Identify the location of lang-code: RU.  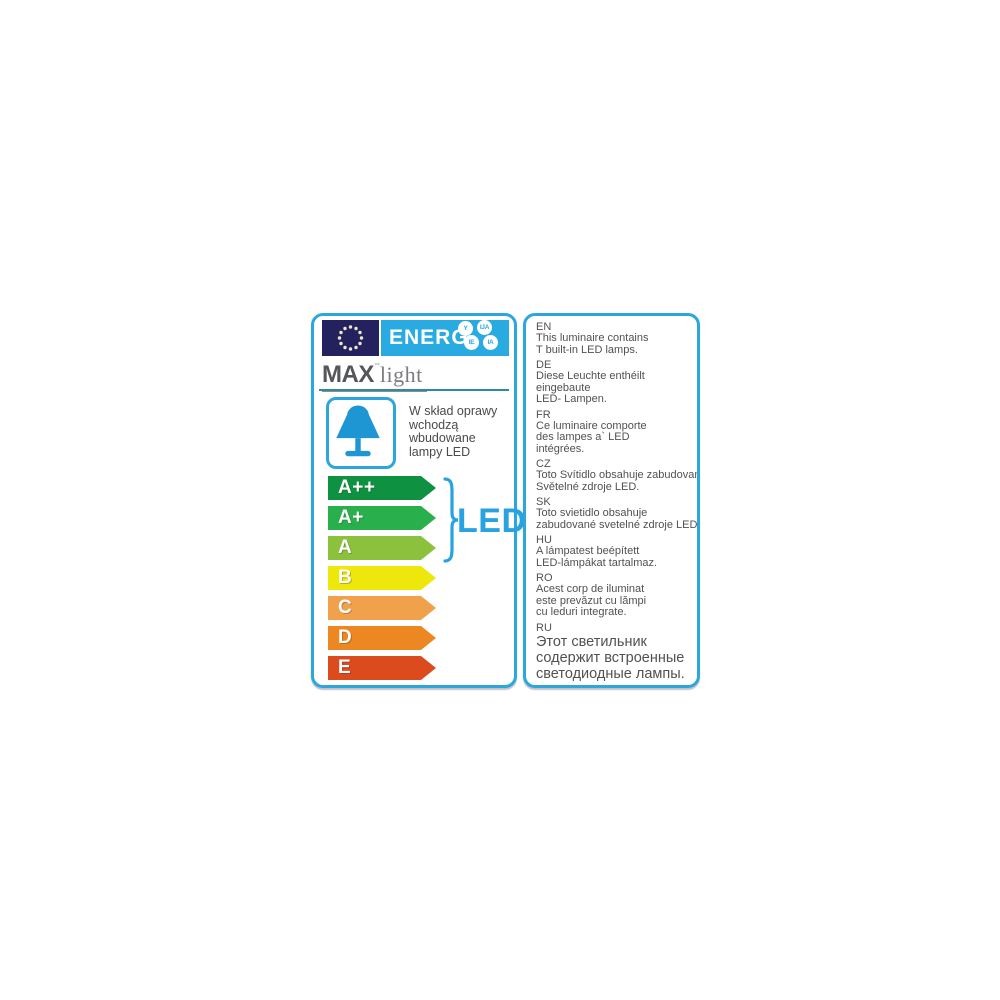
(544, 627).